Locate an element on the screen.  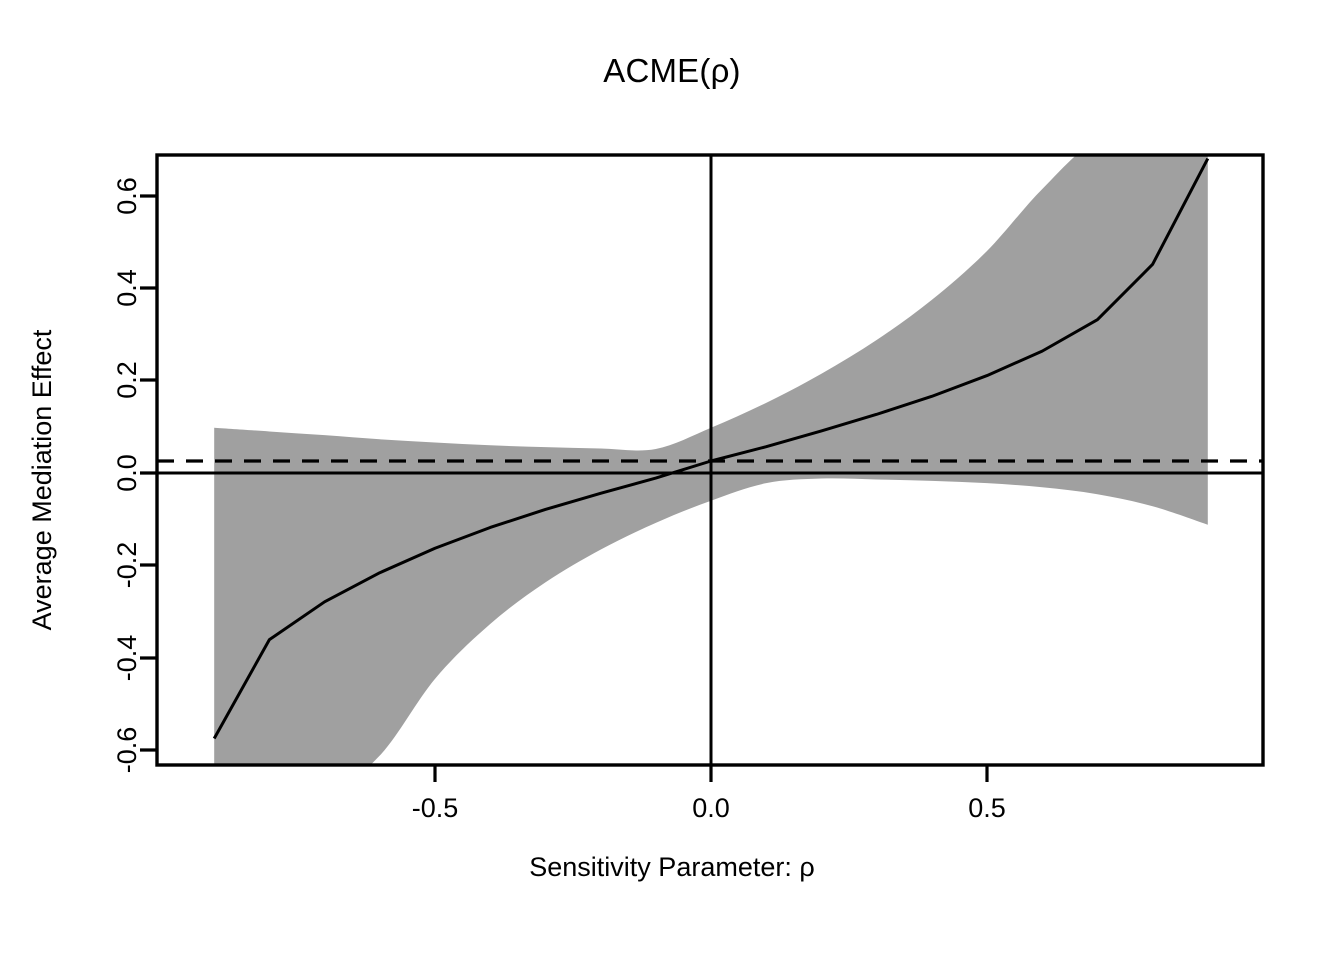
y-axis-ticks: 0.6 0.4 0.2 0.0 -0.2 -0.4 -0.6 is located at coordinates (134, 475).